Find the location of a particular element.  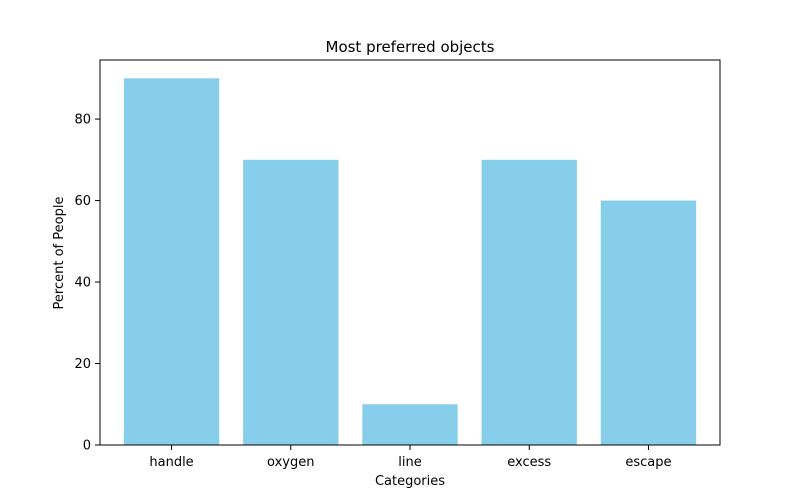

y-tick-label: 60 is located at coordinates (82, 201).